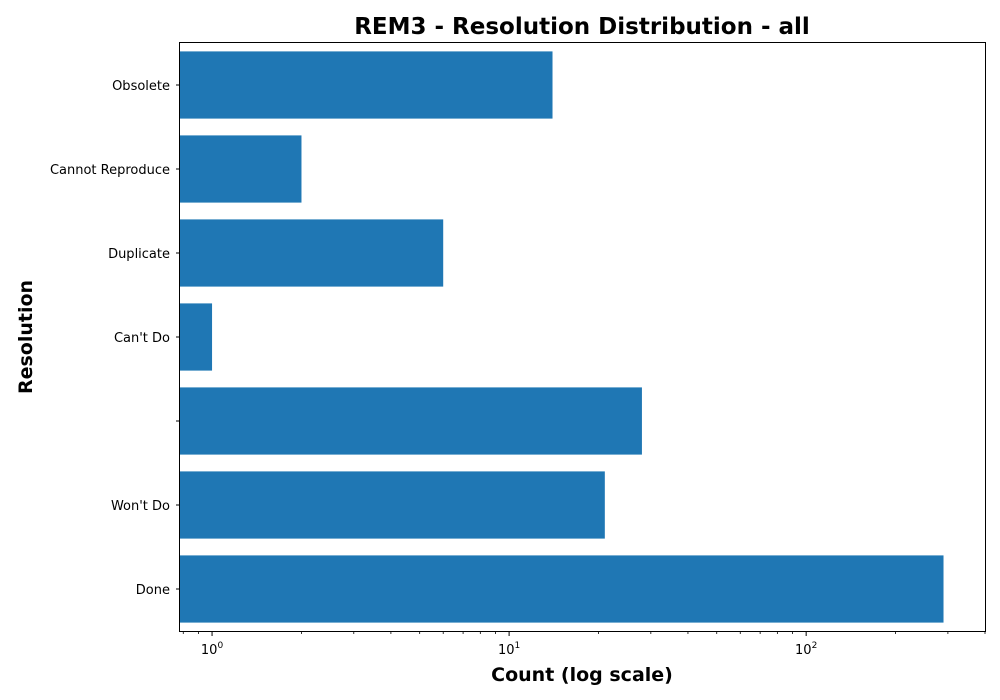 This screenshot has width=1000, height=700. I want to click on y-tick-label: Cannot Reproduce, so click(110, 170).